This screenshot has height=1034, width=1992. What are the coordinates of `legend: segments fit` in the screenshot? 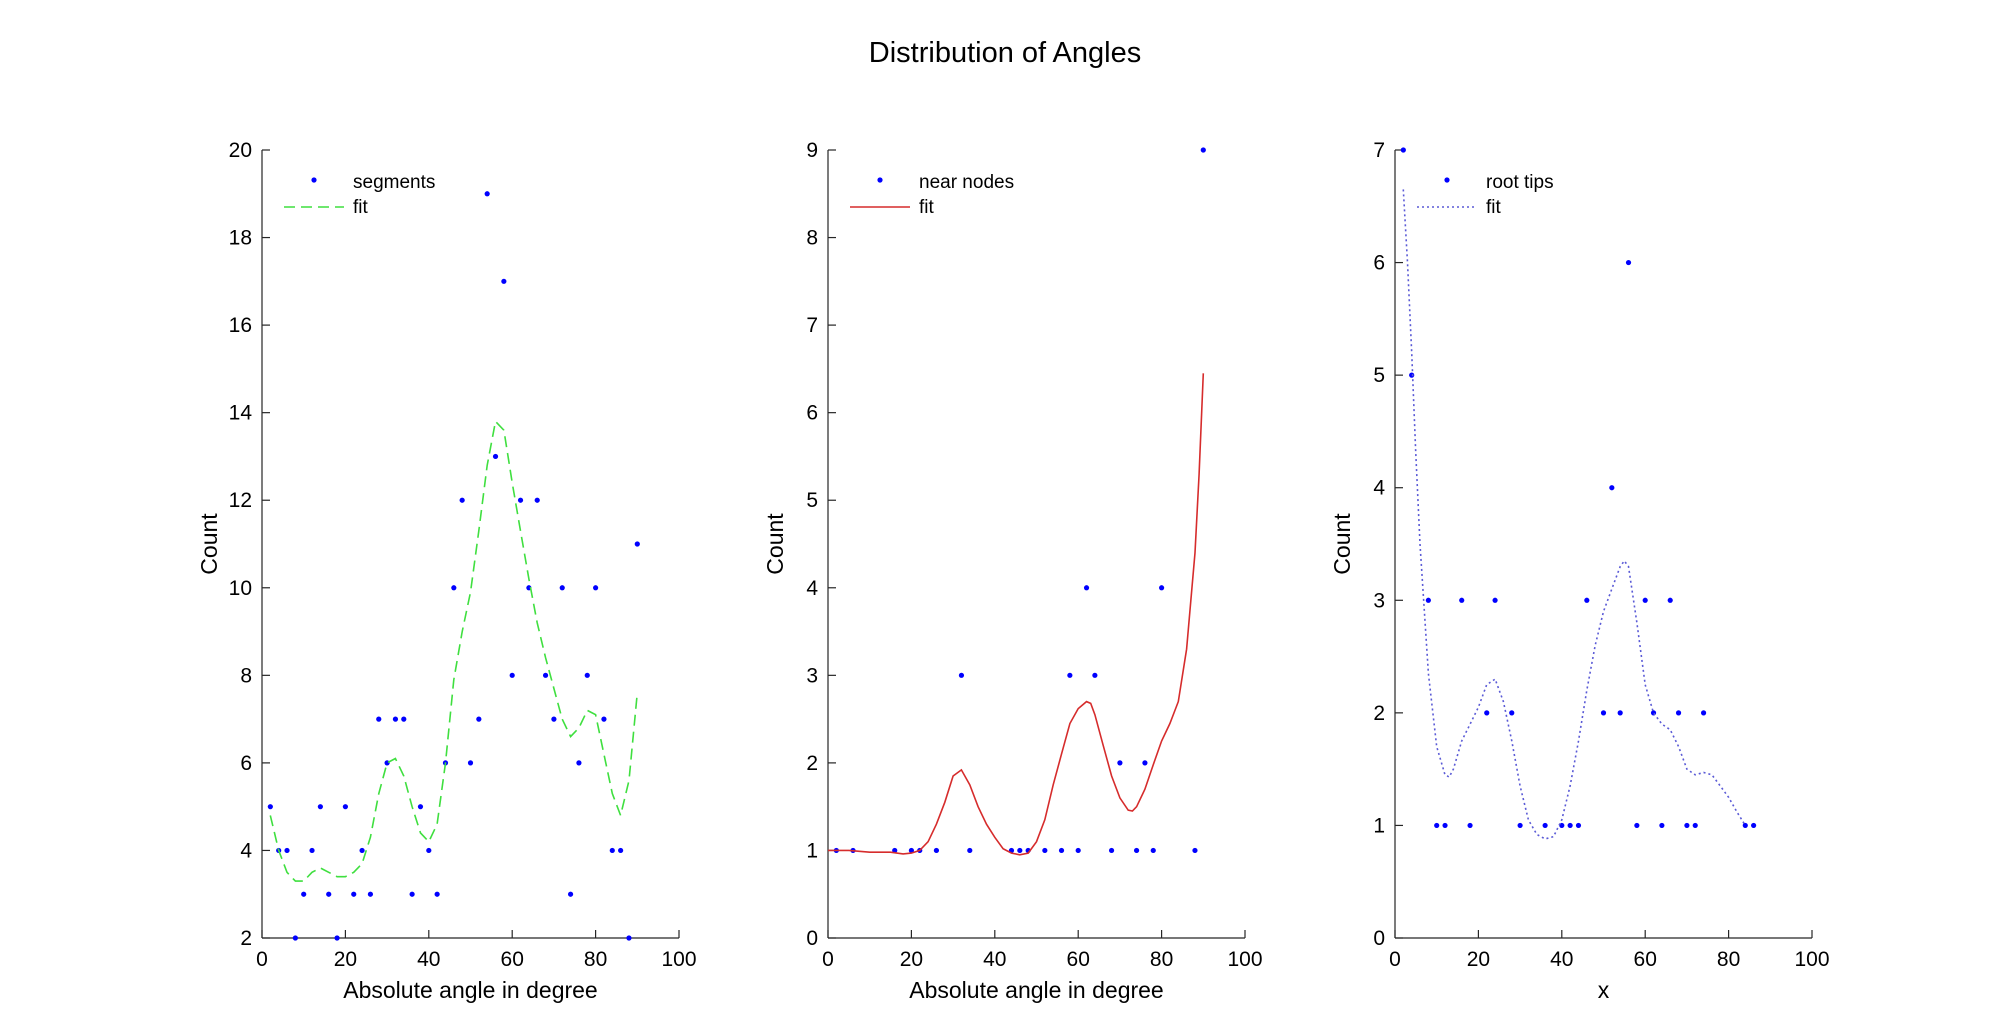 It's located at (359, 195).